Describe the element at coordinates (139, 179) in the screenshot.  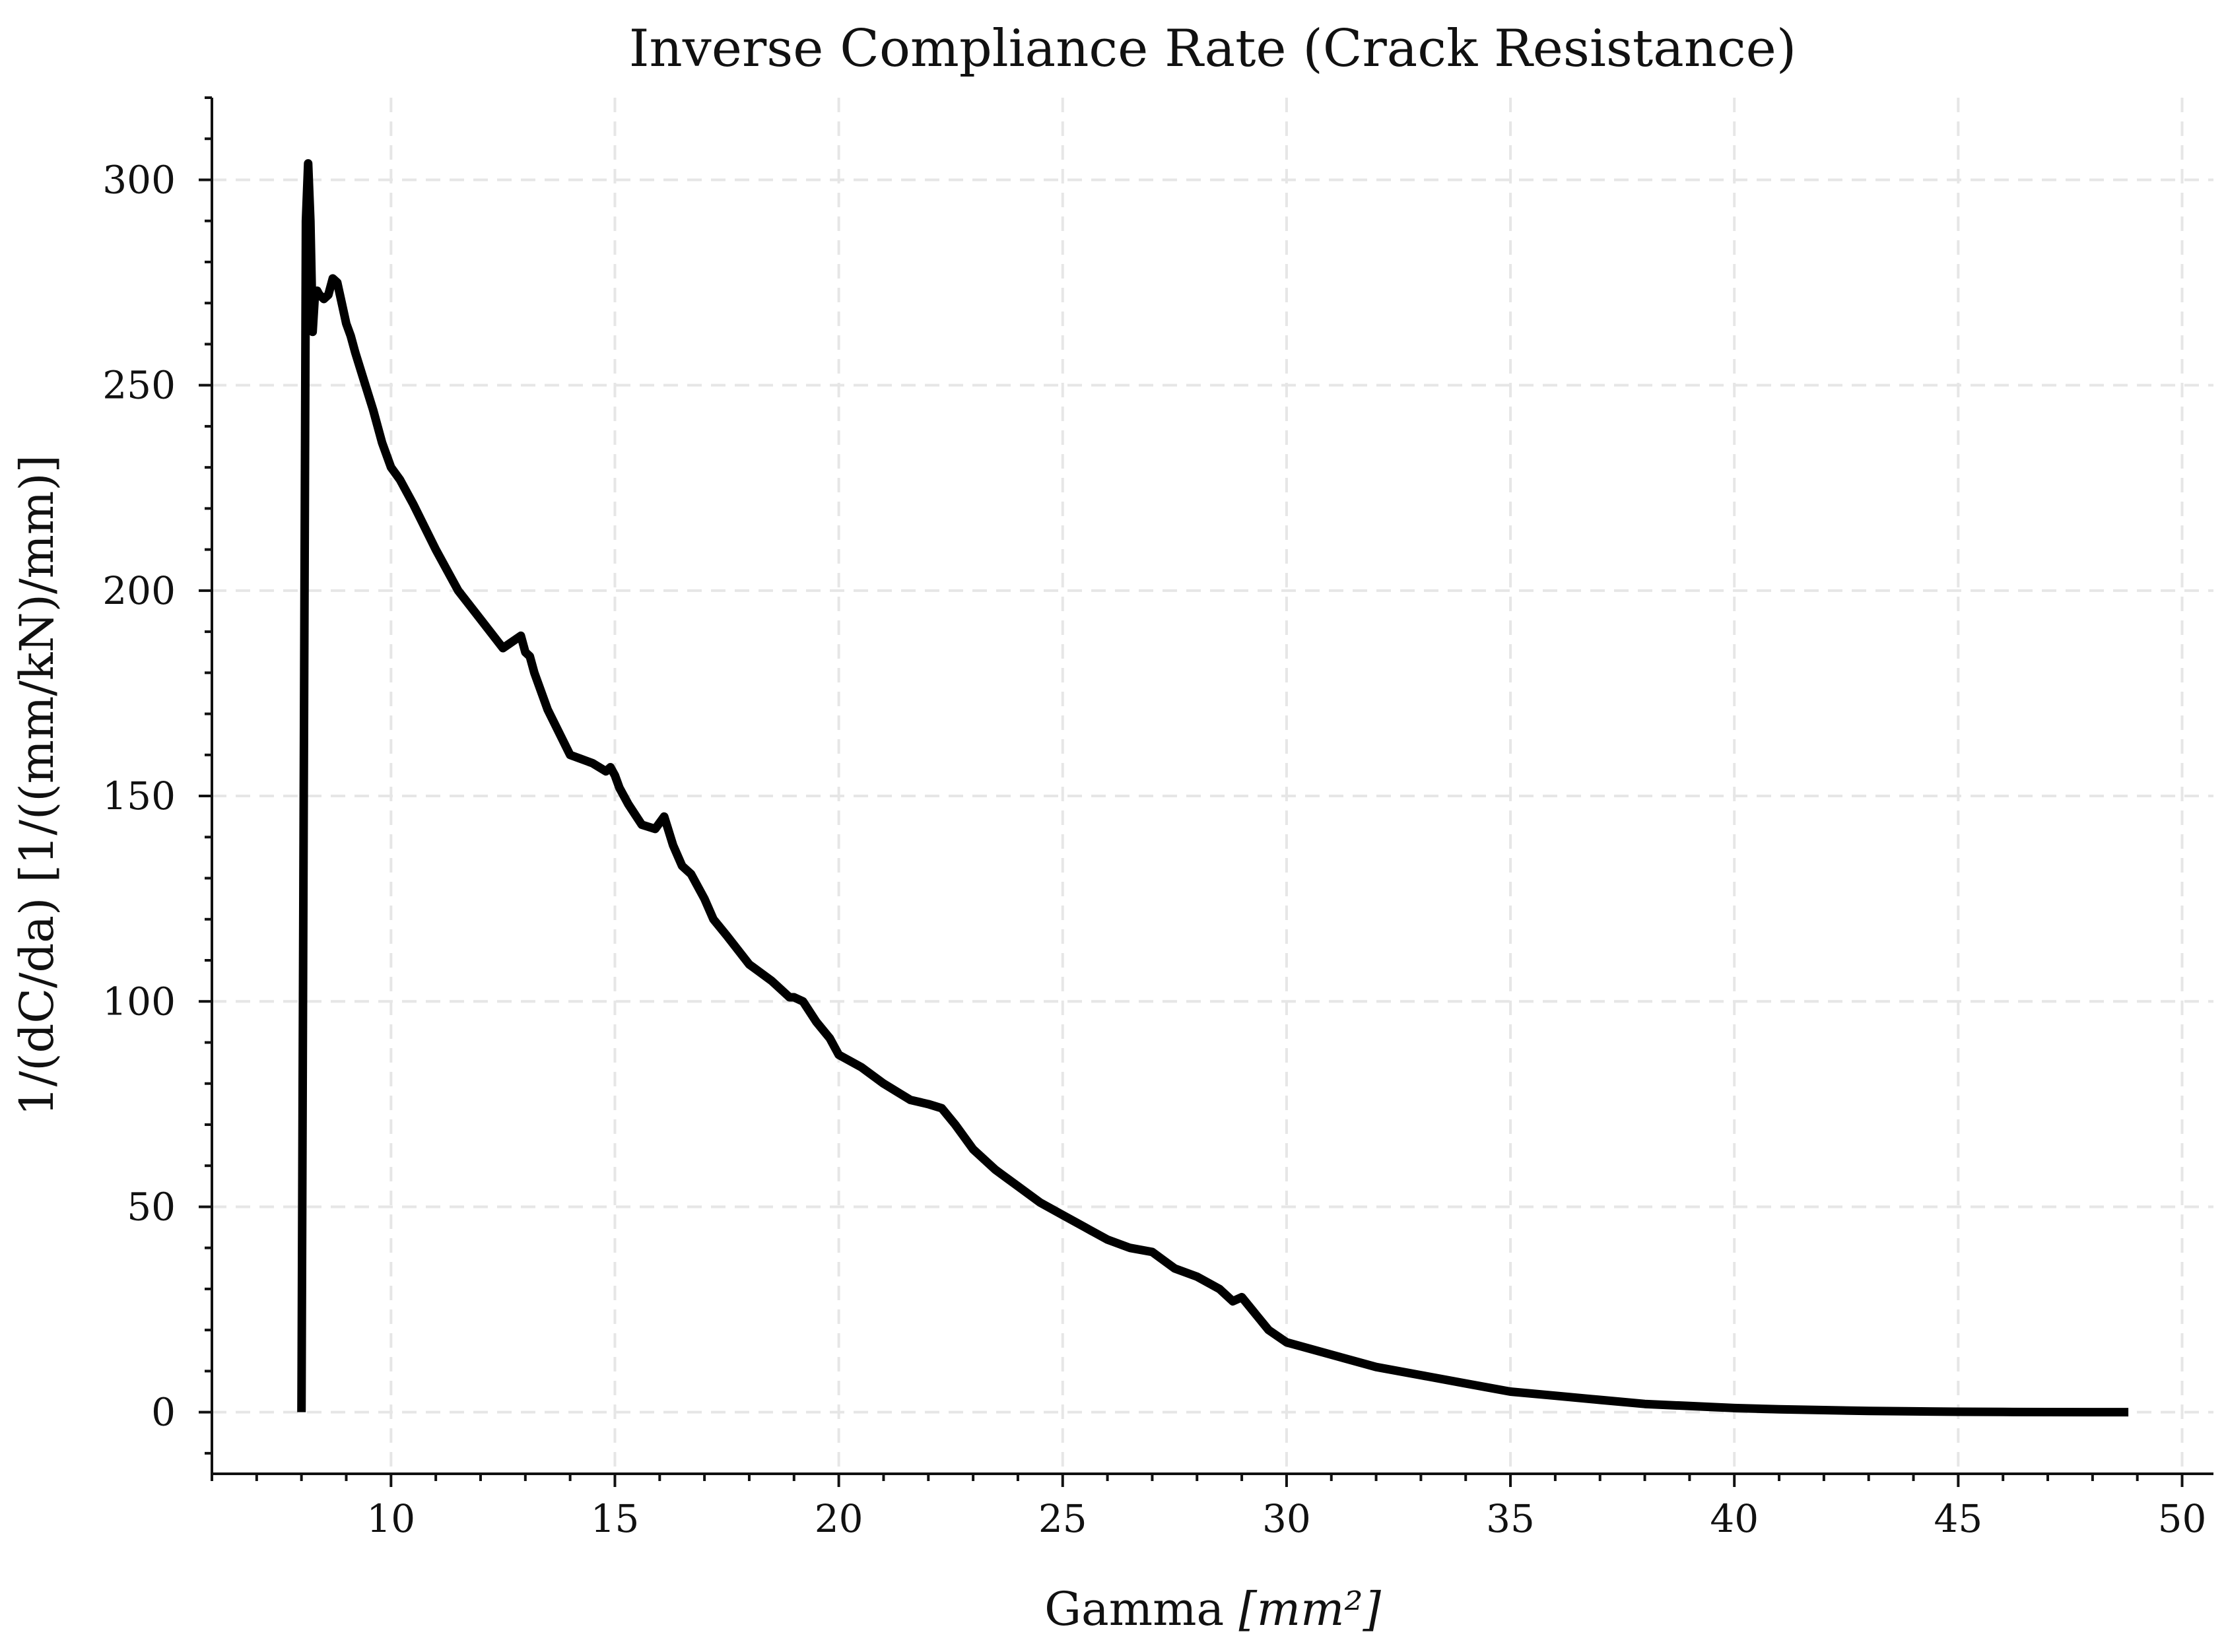
I see `y-tick-label: 300` at that location.